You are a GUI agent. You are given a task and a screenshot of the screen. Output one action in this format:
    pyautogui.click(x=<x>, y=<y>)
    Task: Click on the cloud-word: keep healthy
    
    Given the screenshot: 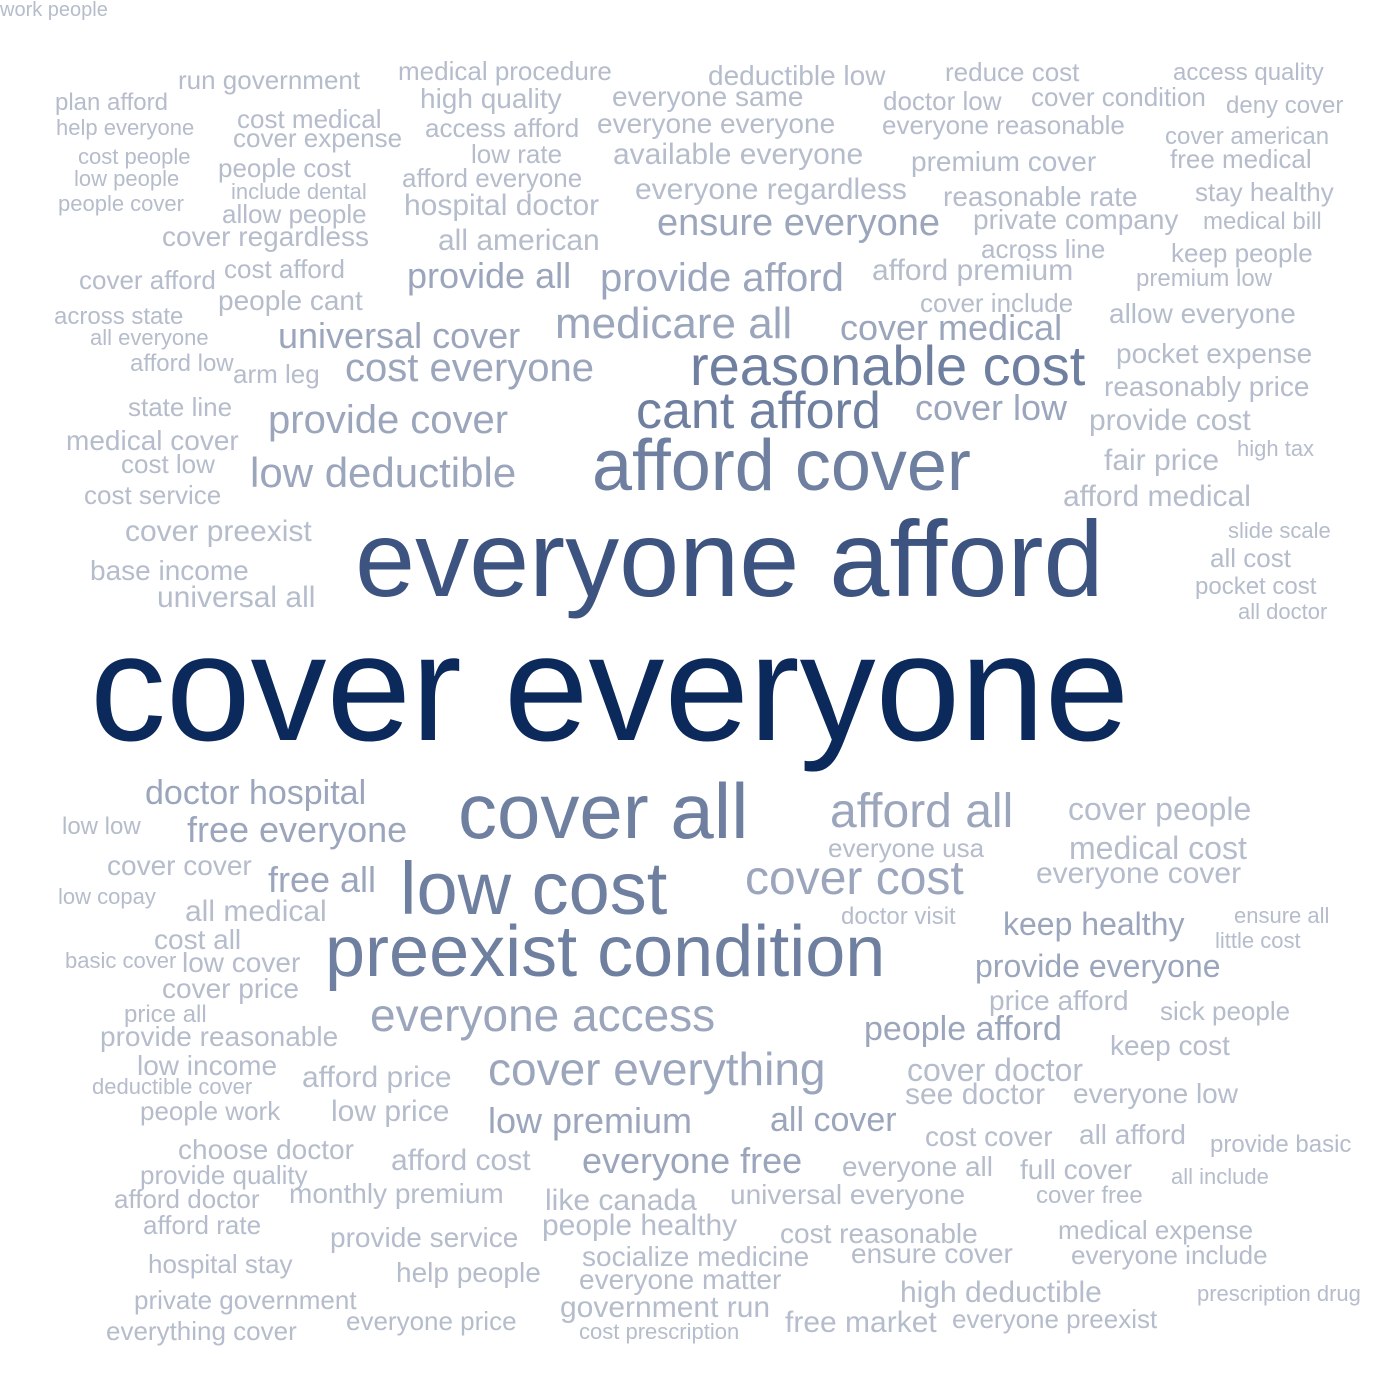 What is the action you would take?
    pyautogui.click(x=1094, y=924)
    